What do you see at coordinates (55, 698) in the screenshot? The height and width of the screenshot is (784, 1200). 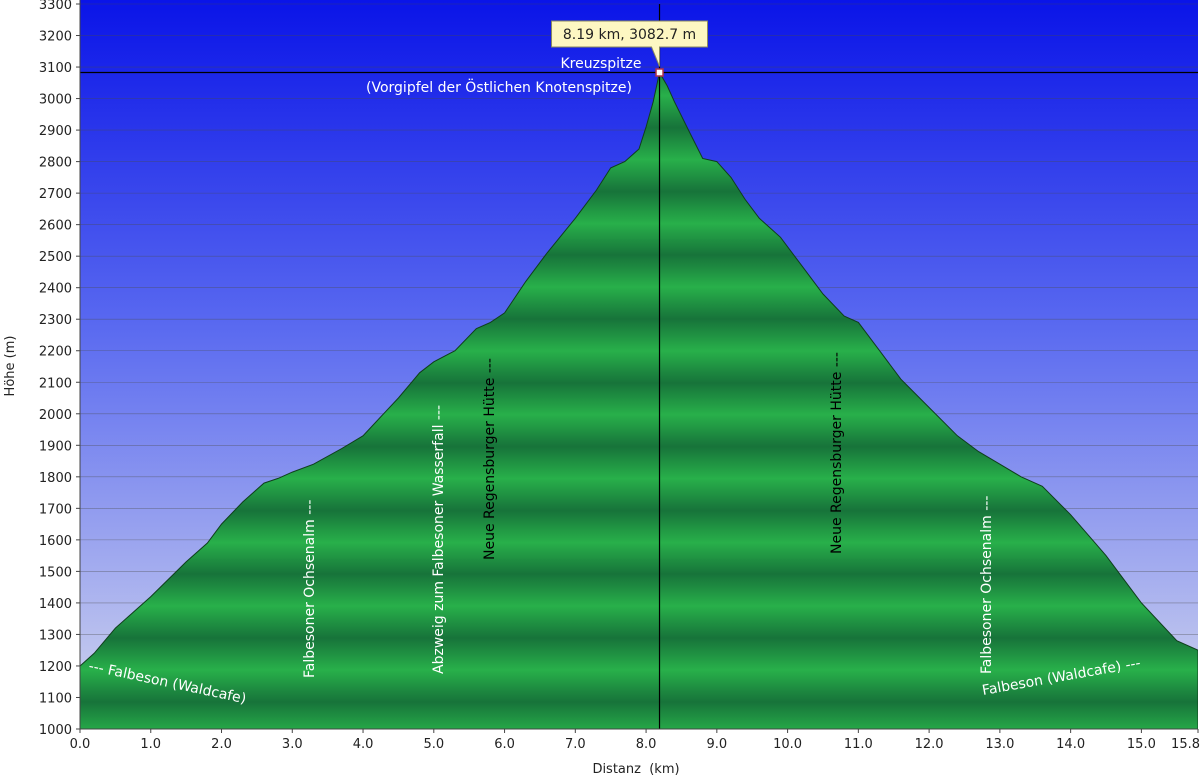 I see `y-tick-label: 1100` at bounding box center [55, 698].